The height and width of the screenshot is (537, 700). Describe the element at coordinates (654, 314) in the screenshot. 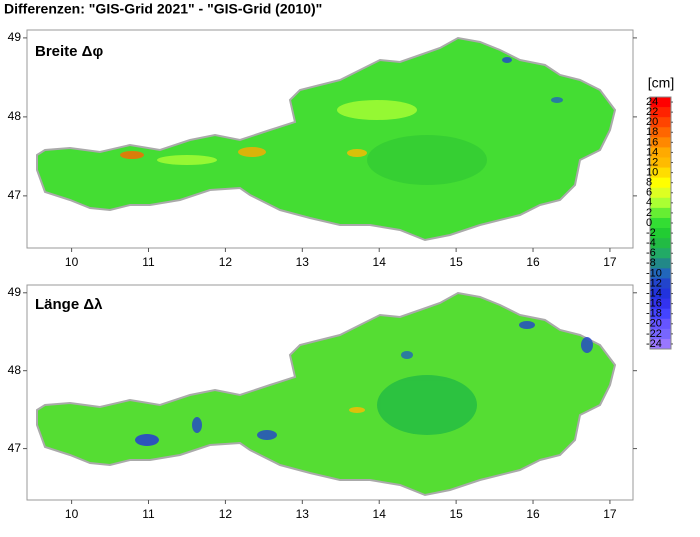

I see `colorbar-tick-label: -18` at that location.